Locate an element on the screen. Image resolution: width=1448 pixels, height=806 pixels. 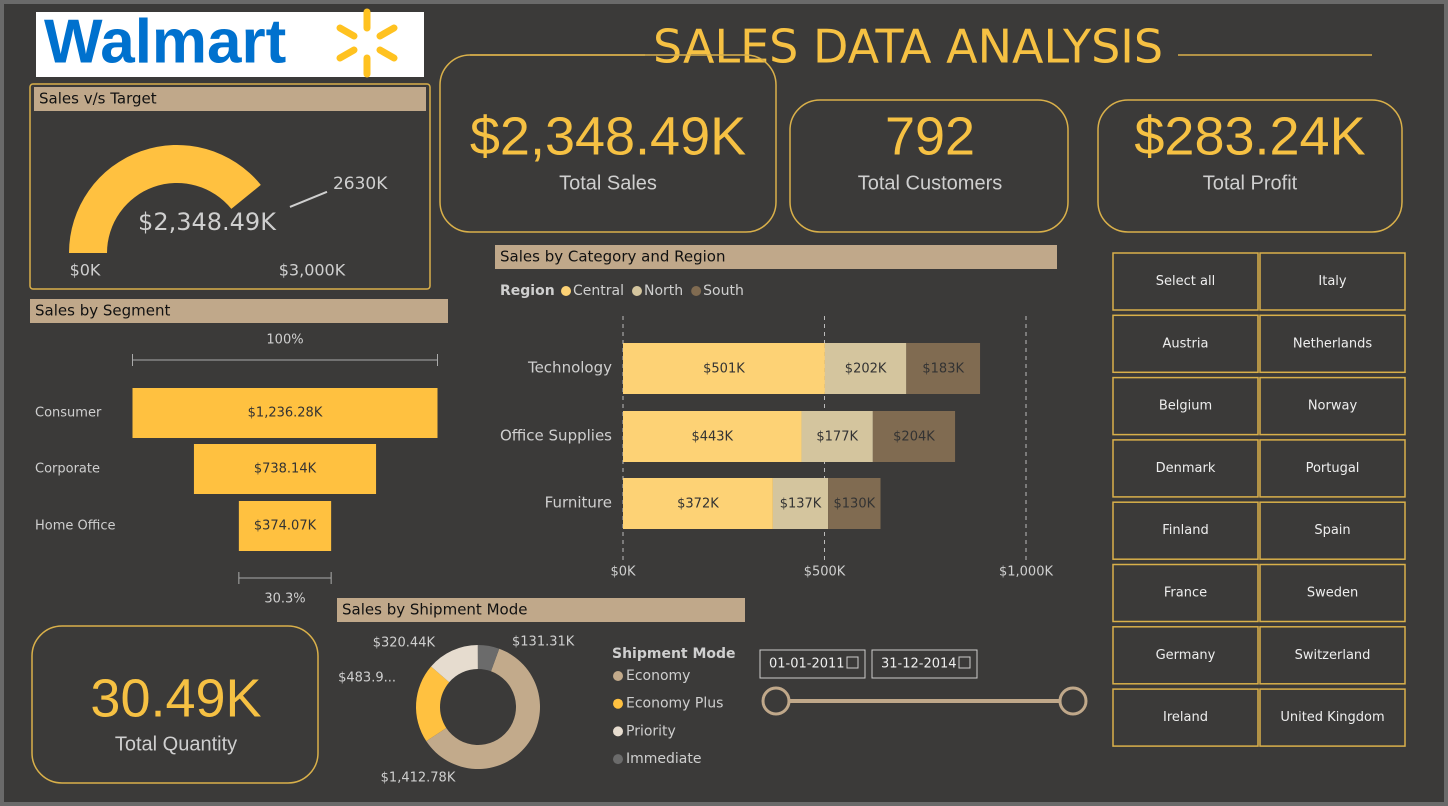
country-label: France is located at coordinates (1185, 593).